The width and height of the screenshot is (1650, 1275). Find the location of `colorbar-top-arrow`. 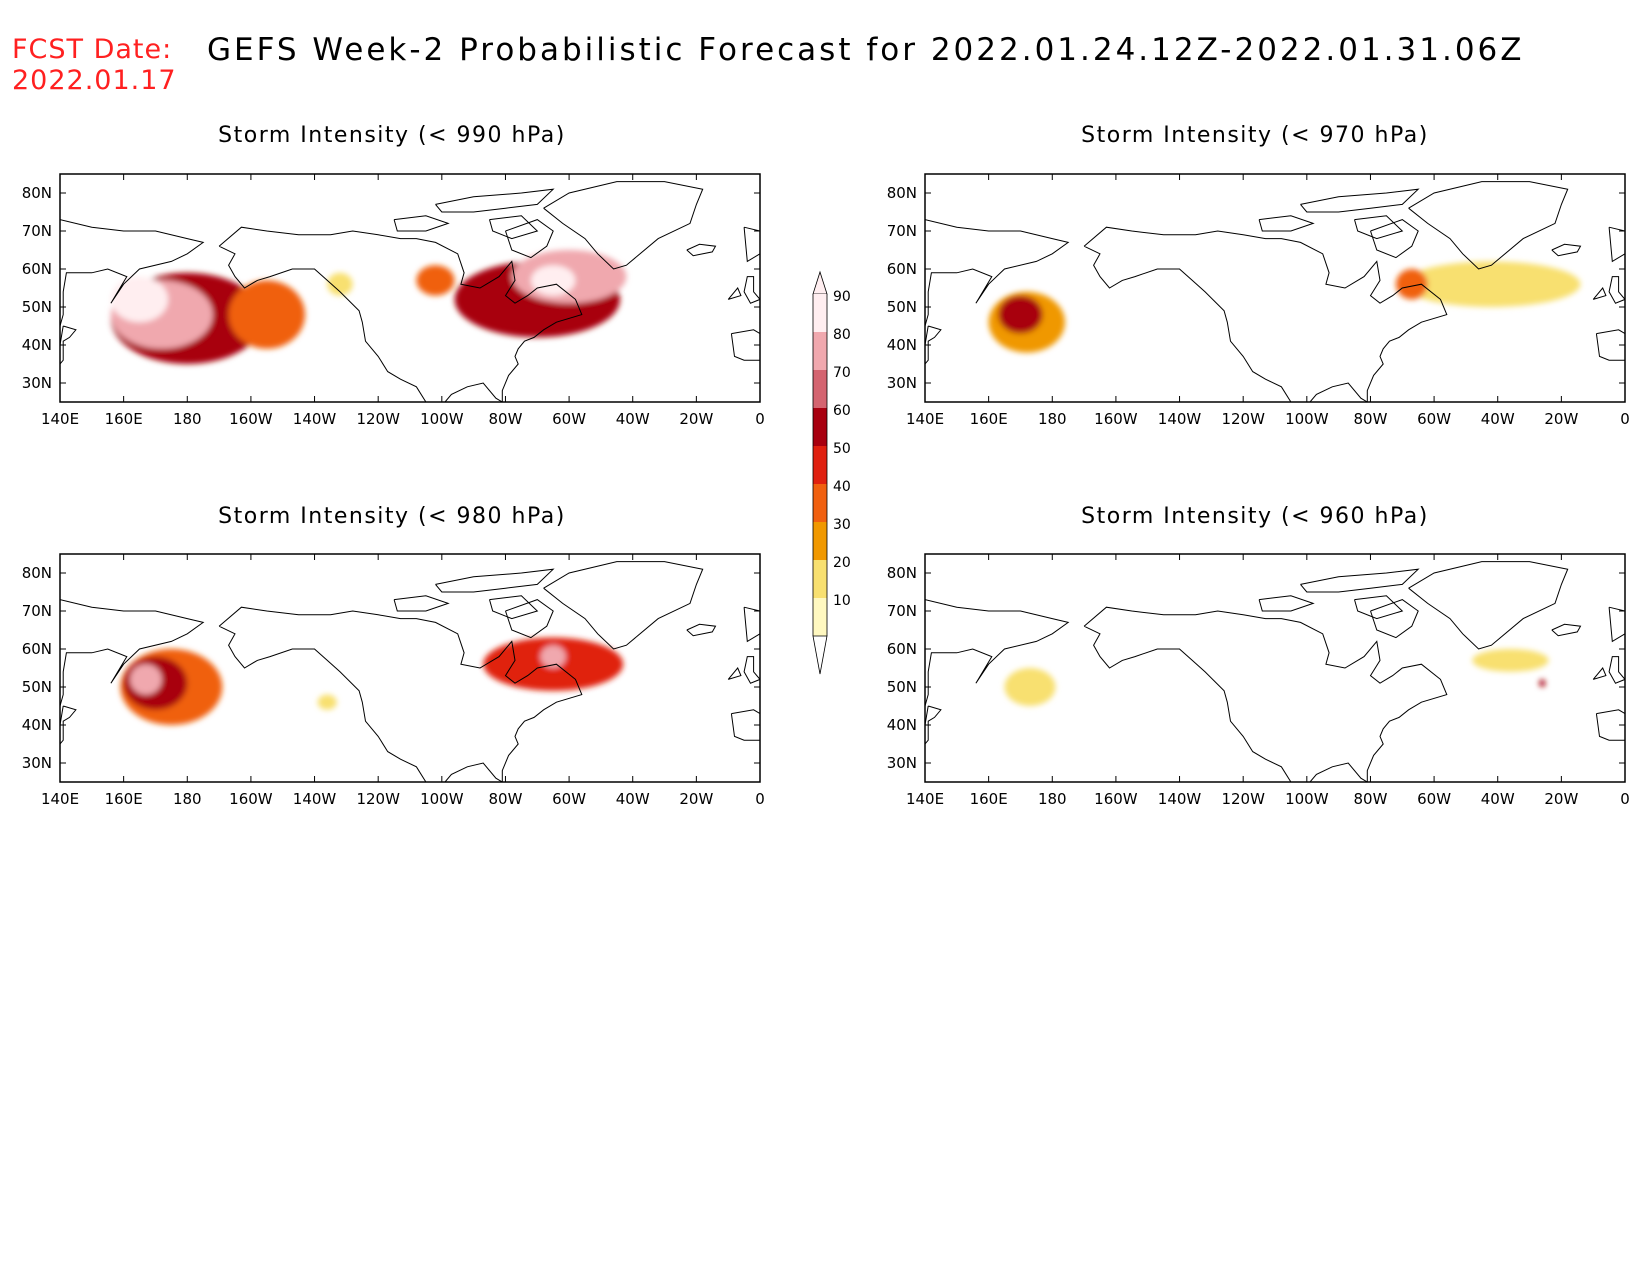

colorbar-top-arrow is located at coordinates (820, 282).